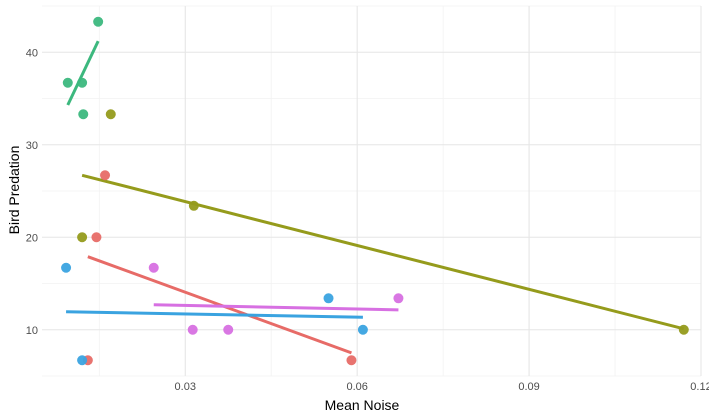 The width and height of the screenshot is (709, 419). Describe the element at coordinates (32, 192) in the screenshot. I see `y-axis: 10 20 30 40` at that location.